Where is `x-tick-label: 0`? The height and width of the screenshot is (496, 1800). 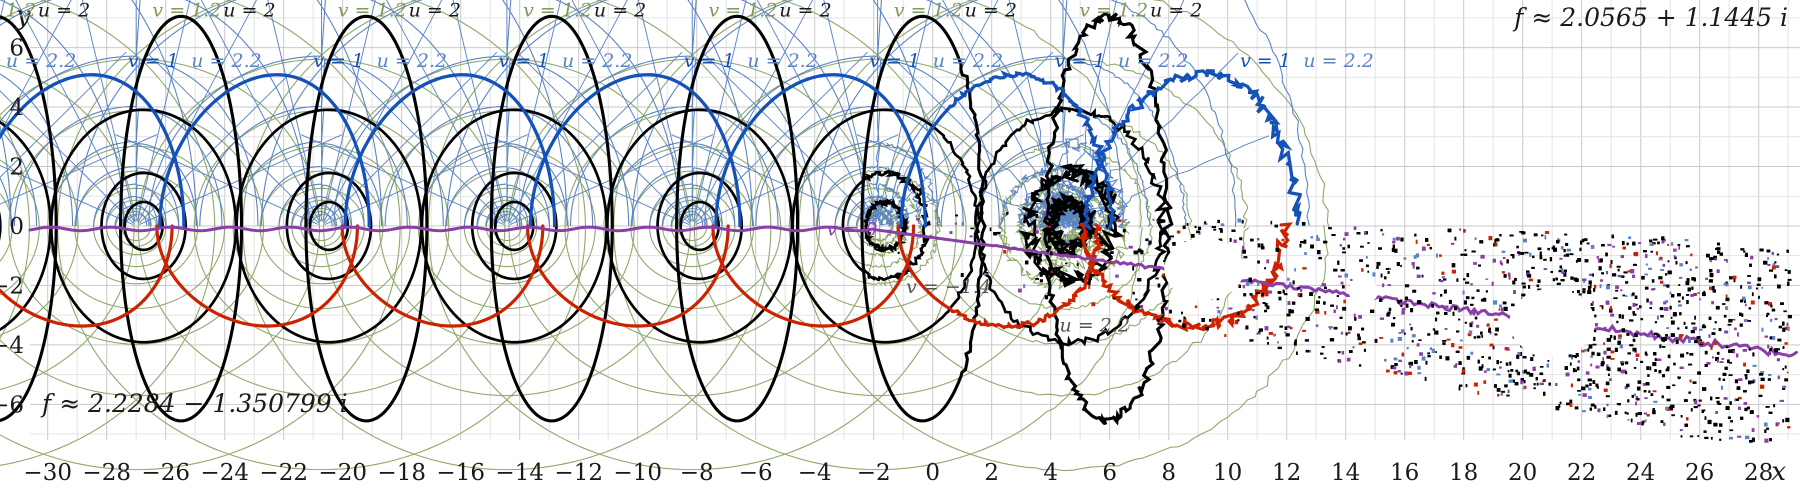 x-tick-label: 0 is located at coordinates (932, 473).